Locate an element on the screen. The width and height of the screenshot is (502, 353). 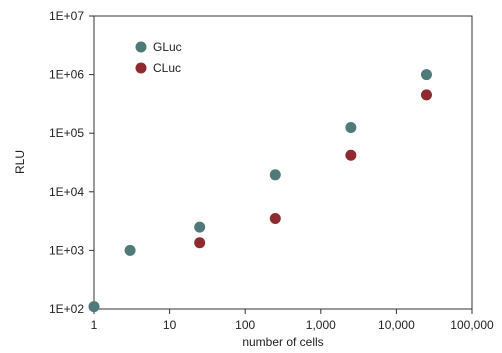
x-axis-title: number of cells is located at coordinates (282, 342).